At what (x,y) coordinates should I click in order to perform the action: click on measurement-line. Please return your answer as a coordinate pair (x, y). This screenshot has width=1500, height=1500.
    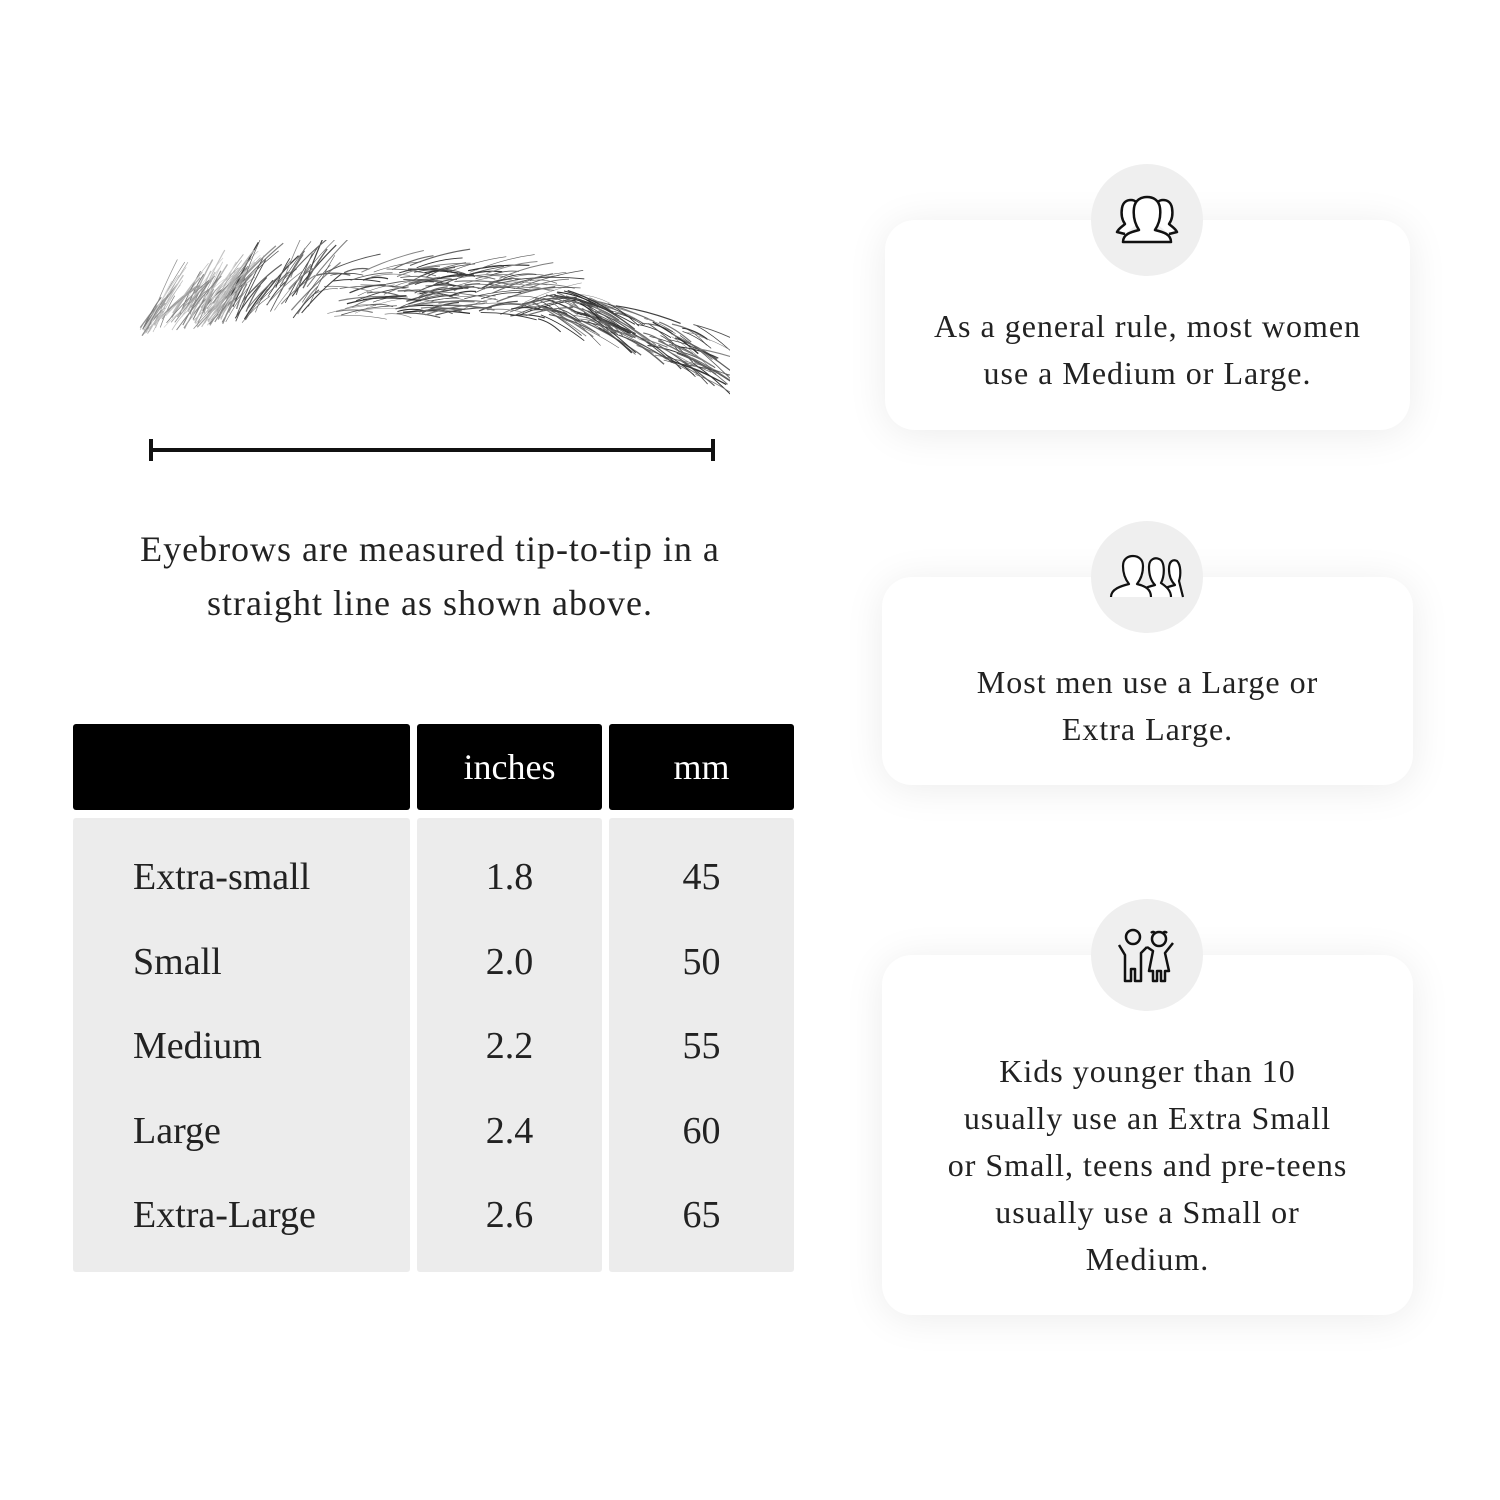
    Looking at the image, I should click on (432, 450).